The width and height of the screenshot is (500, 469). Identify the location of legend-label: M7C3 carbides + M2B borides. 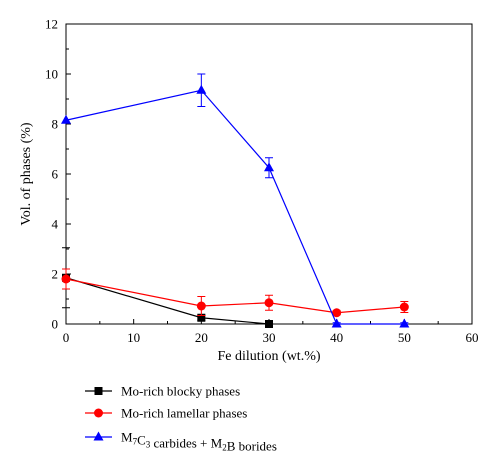
(199, 442).